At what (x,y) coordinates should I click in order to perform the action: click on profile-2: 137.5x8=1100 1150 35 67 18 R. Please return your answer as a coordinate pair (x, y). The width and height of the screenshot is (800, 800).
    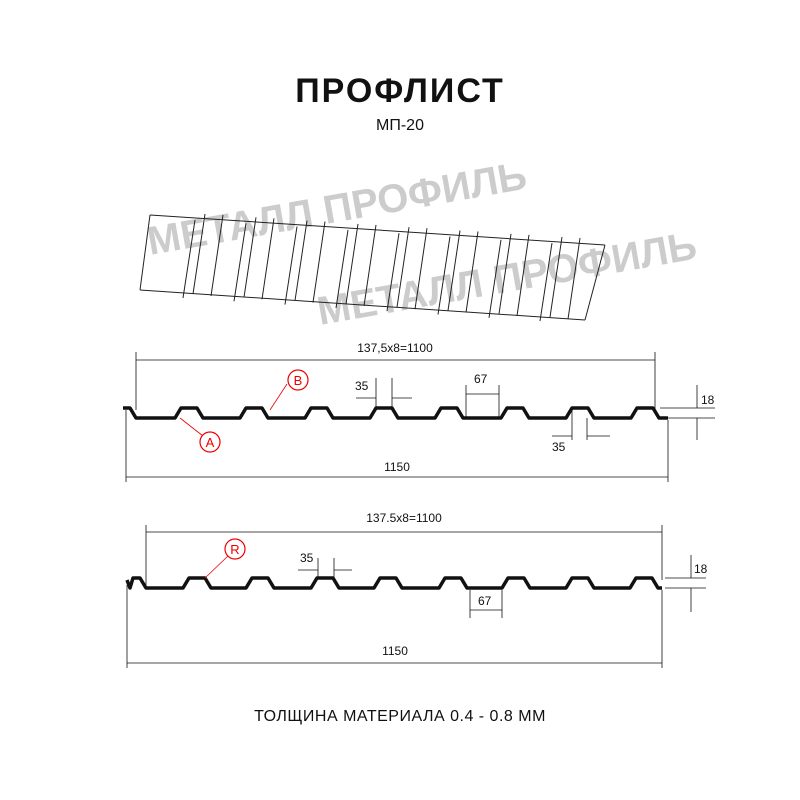
    Looking at the image, I should click on (416, 589).